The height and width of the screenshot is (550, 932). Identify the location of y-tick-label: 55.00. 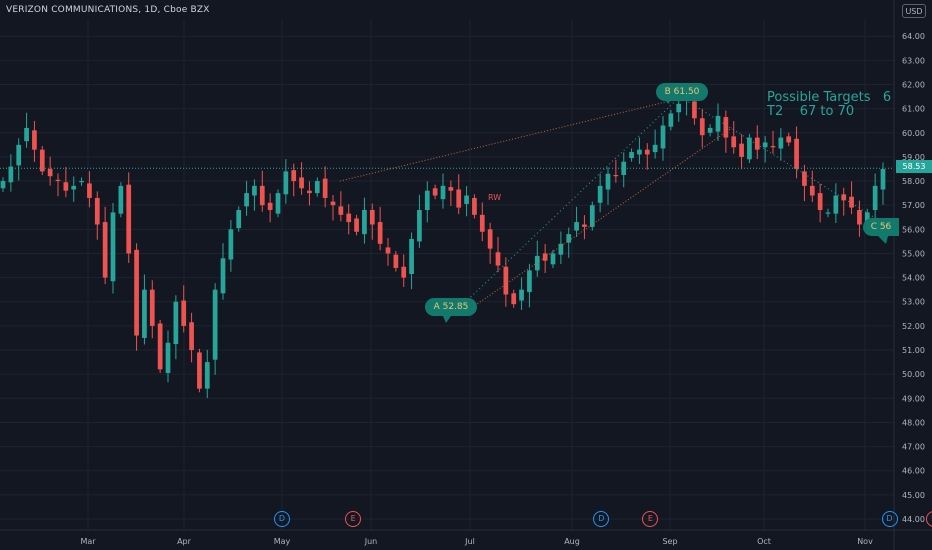
(913, 253).